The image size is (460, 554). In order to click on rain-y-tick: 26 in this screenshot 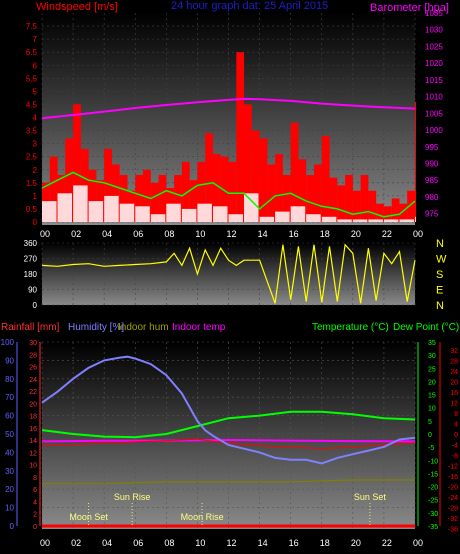, I will do `click(33, 368)`.